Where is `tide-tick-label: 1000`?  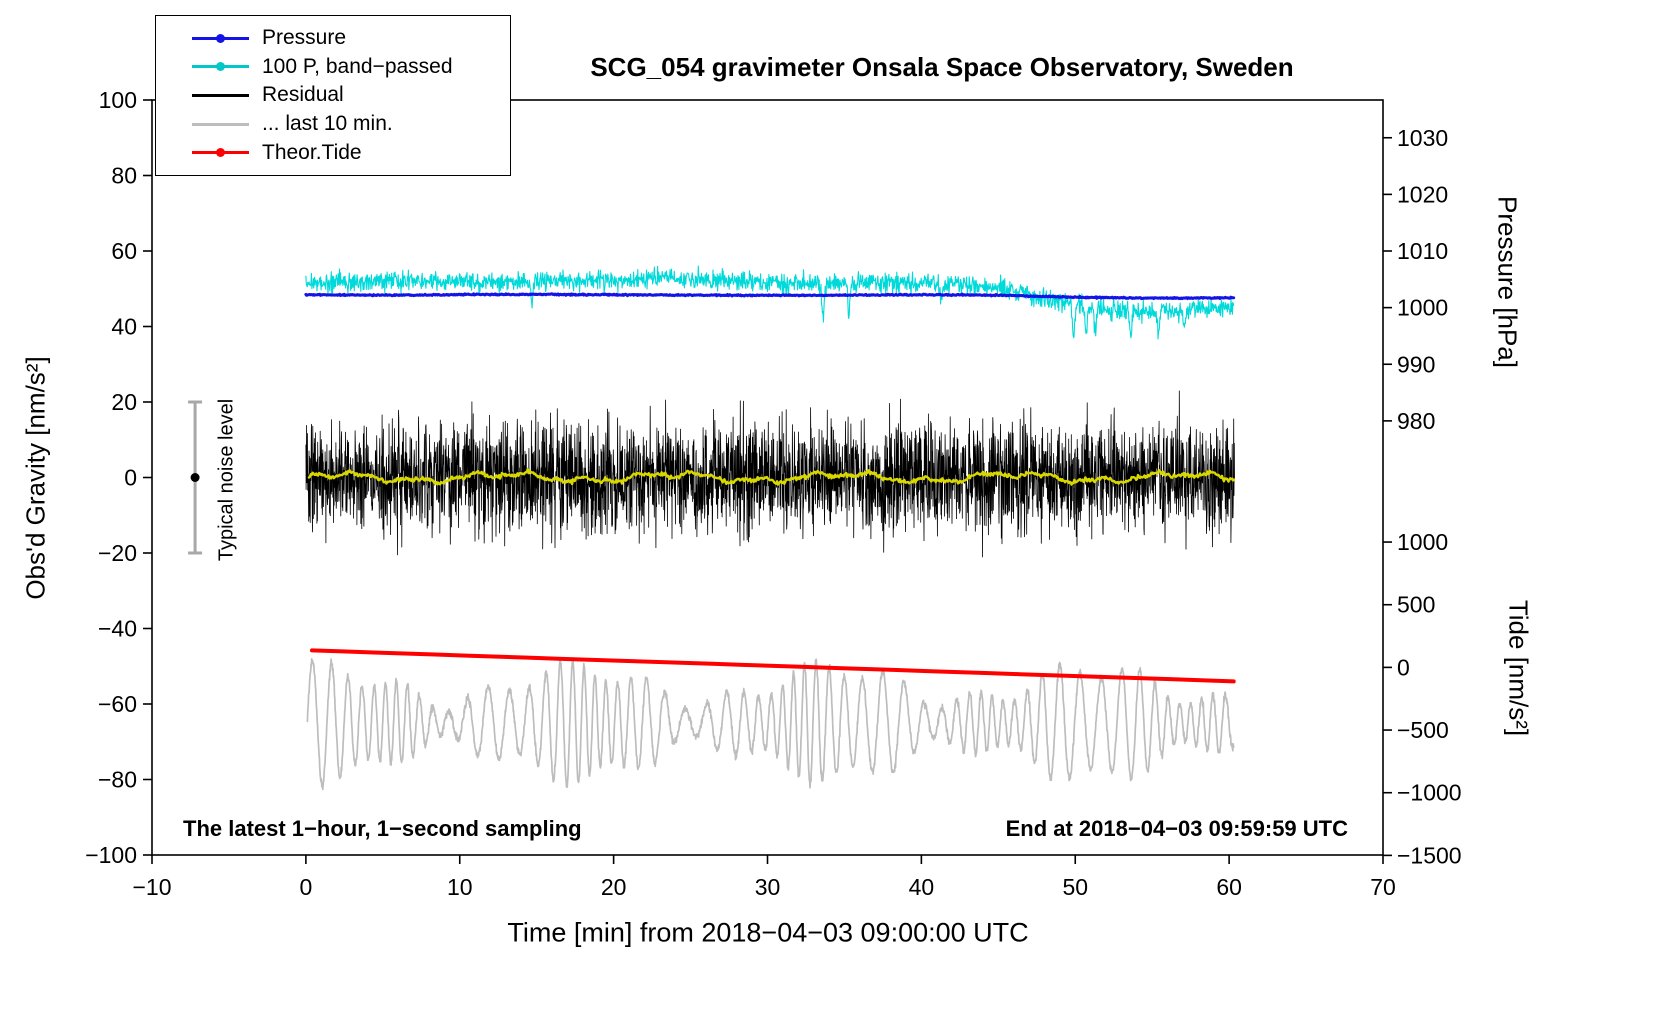 tide-tick-label: 1000 is located at coordinates (1422, 542).